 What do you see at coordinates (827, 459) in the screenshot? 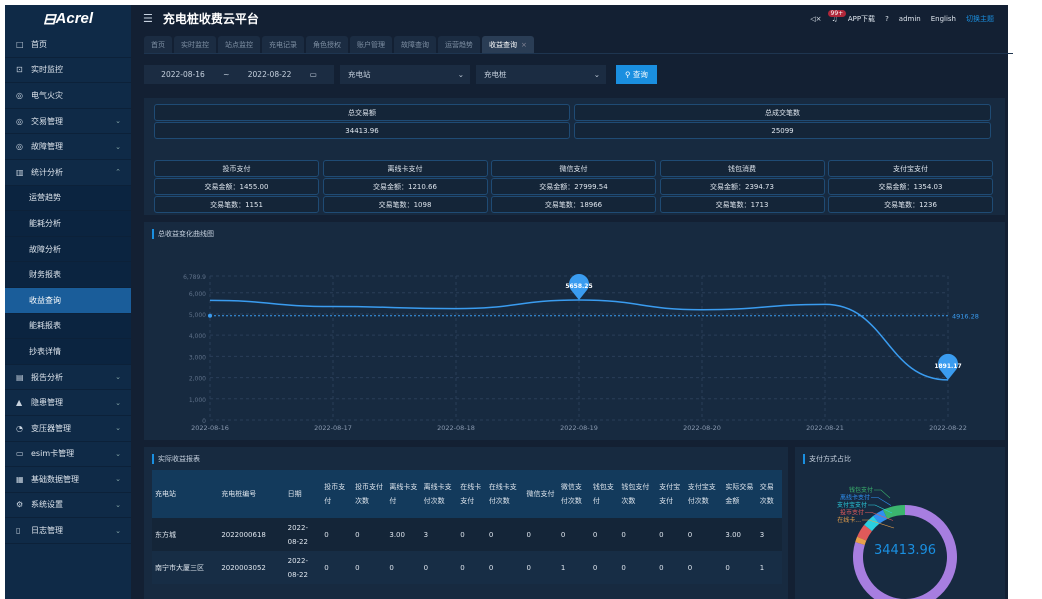
I see `pie-title: 支付方式占比` at bounding box center [827, 459].